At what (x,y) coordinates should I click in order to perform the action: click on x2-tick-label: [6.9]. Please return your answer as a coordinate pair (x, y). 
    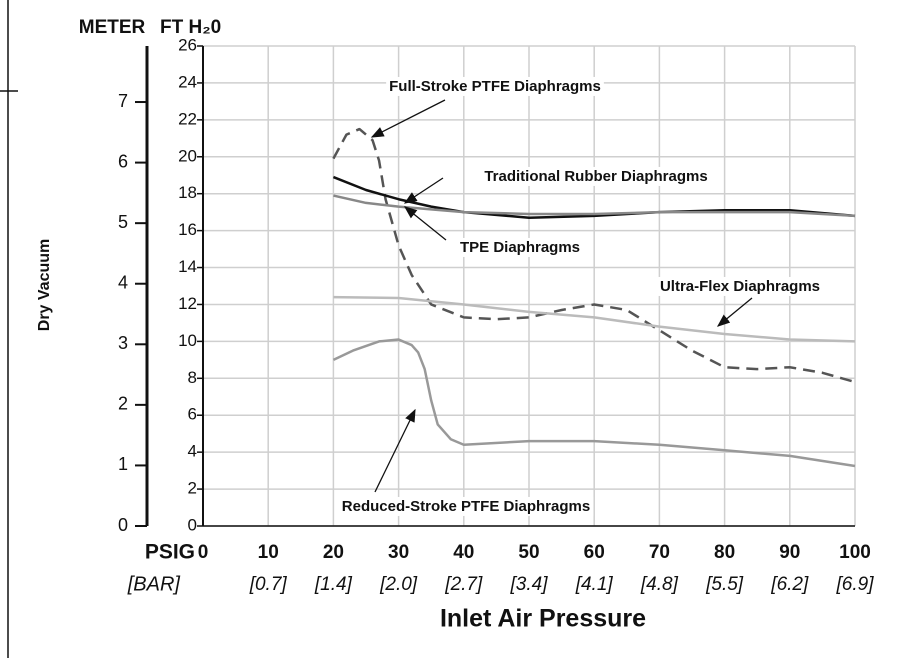
    Looking at the image, I should click on (855, 584).